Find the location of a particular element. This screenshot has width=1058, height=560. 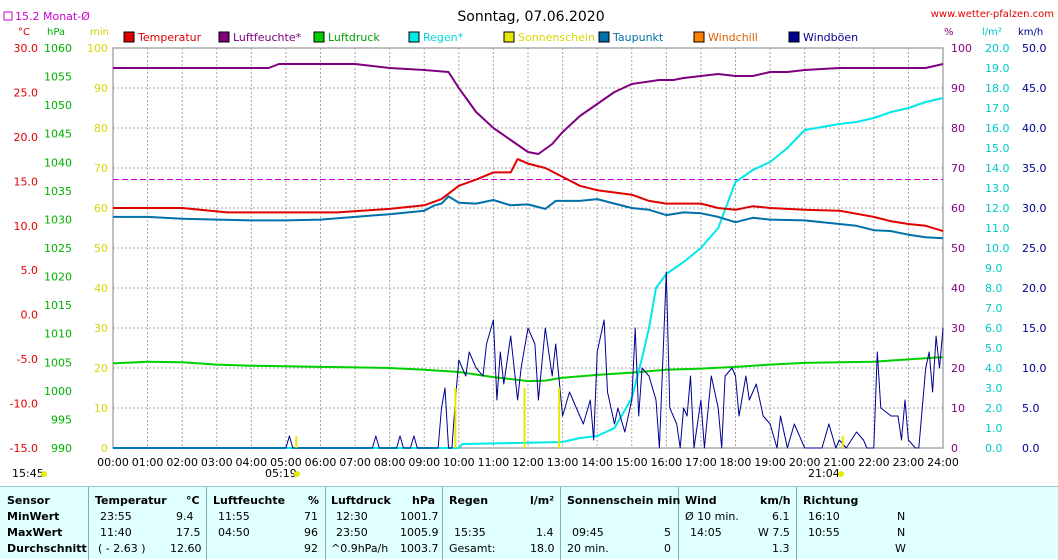

unit-min: min is located at coordinates (99, 32).